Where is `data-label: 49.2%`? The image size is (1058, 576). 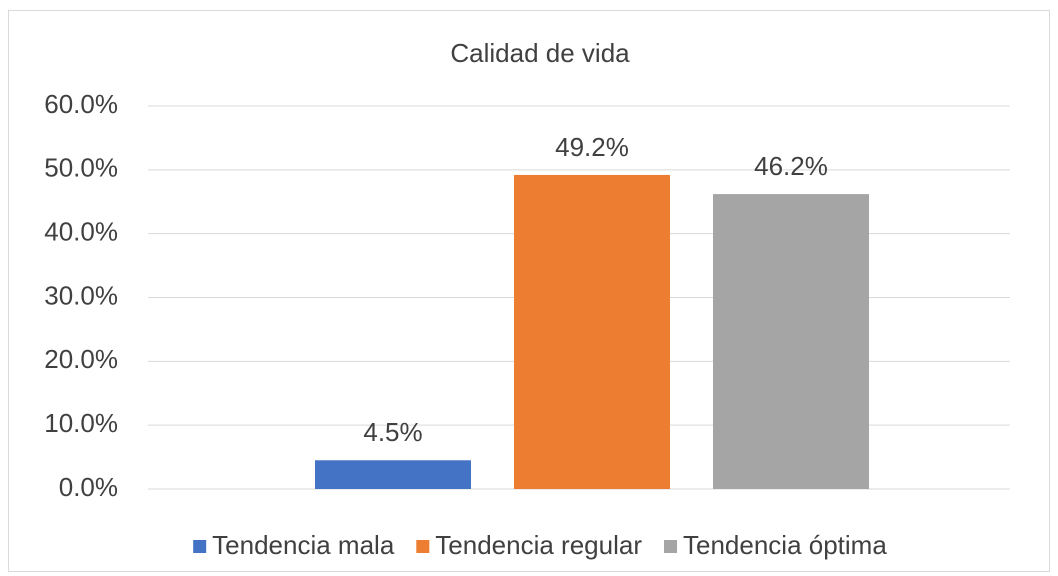 data-label: 49.2% is located at coordinates (592, 147).